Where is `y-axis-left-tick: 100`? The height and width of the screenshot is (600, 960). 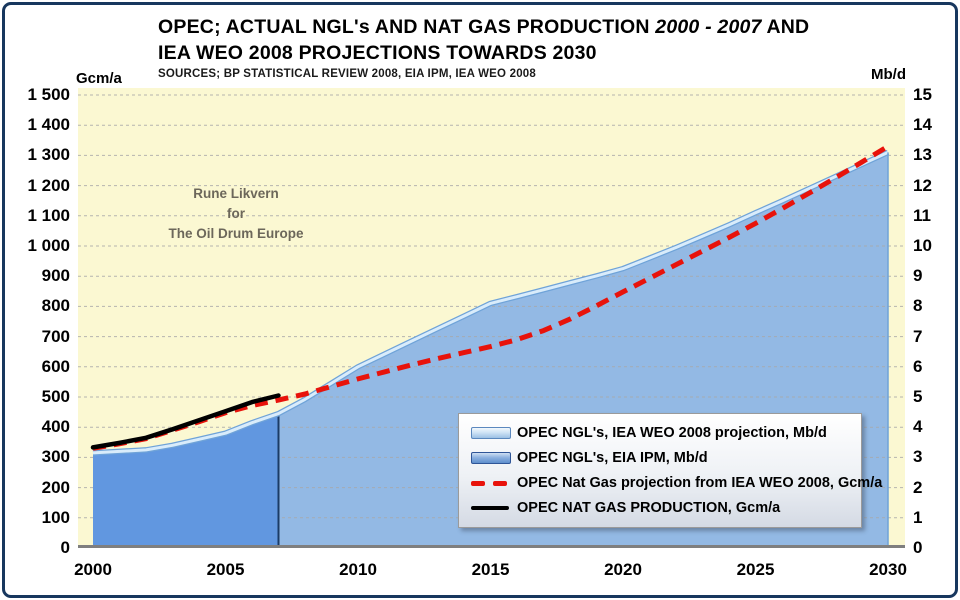
y-axis-left-tick: 100 is located at coordinates (55, 517).